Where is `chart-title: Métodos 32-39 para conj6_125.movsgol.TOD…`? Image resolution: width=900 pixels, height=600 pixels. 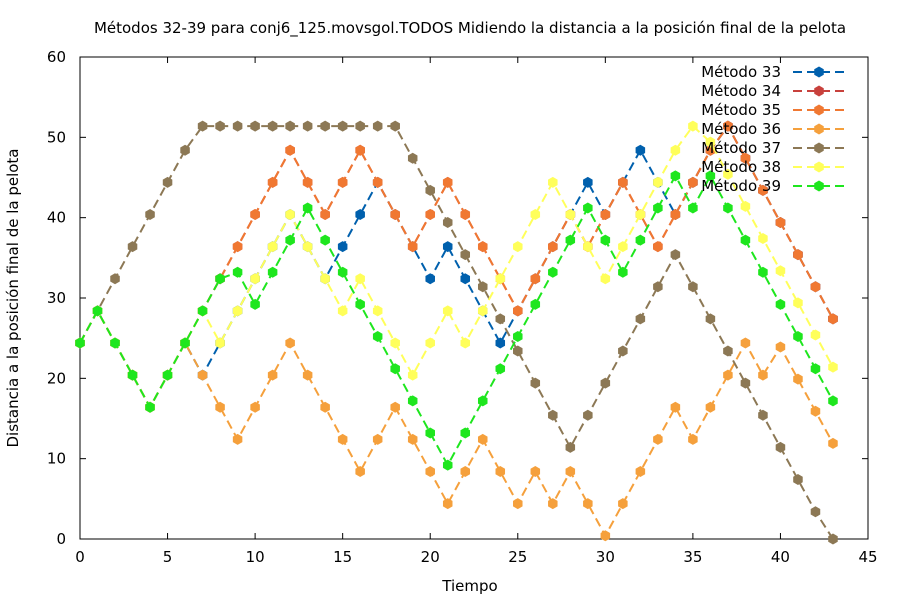
chart-title: Métodos 32-39 para conj6_125.movsgol.TOD… is located at coordinates (470, 28).